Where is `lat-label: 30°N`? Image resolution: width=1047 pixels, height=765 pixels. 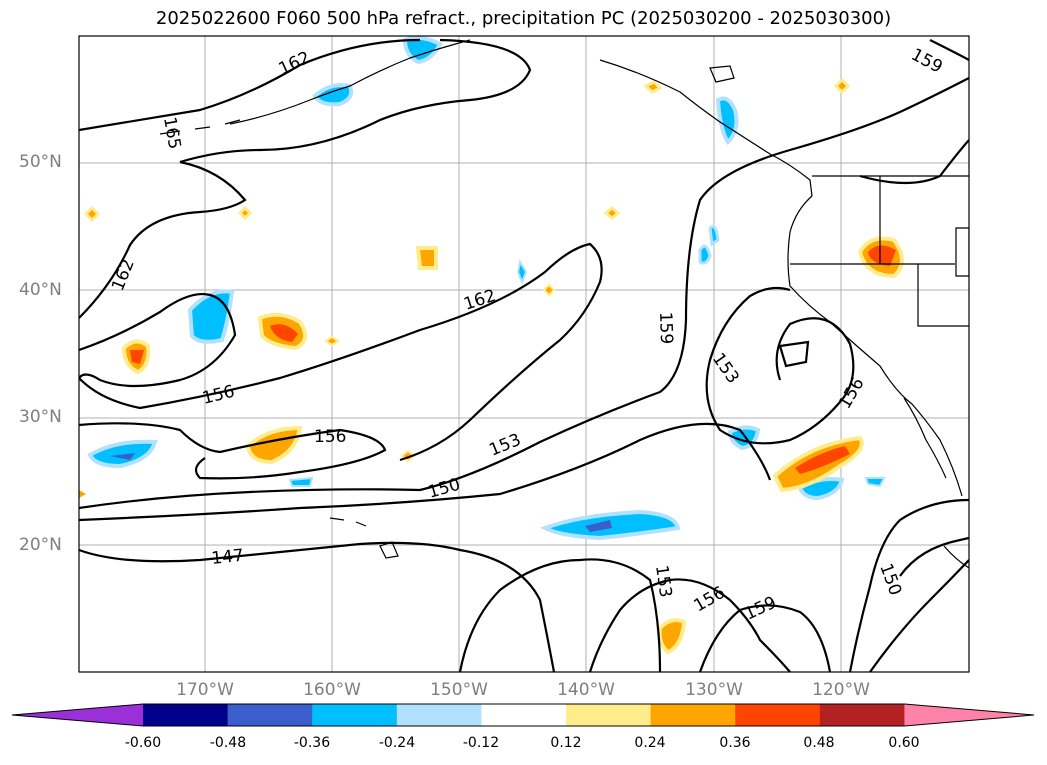
lat-label: 30°N is located at coordinates (40, 417).